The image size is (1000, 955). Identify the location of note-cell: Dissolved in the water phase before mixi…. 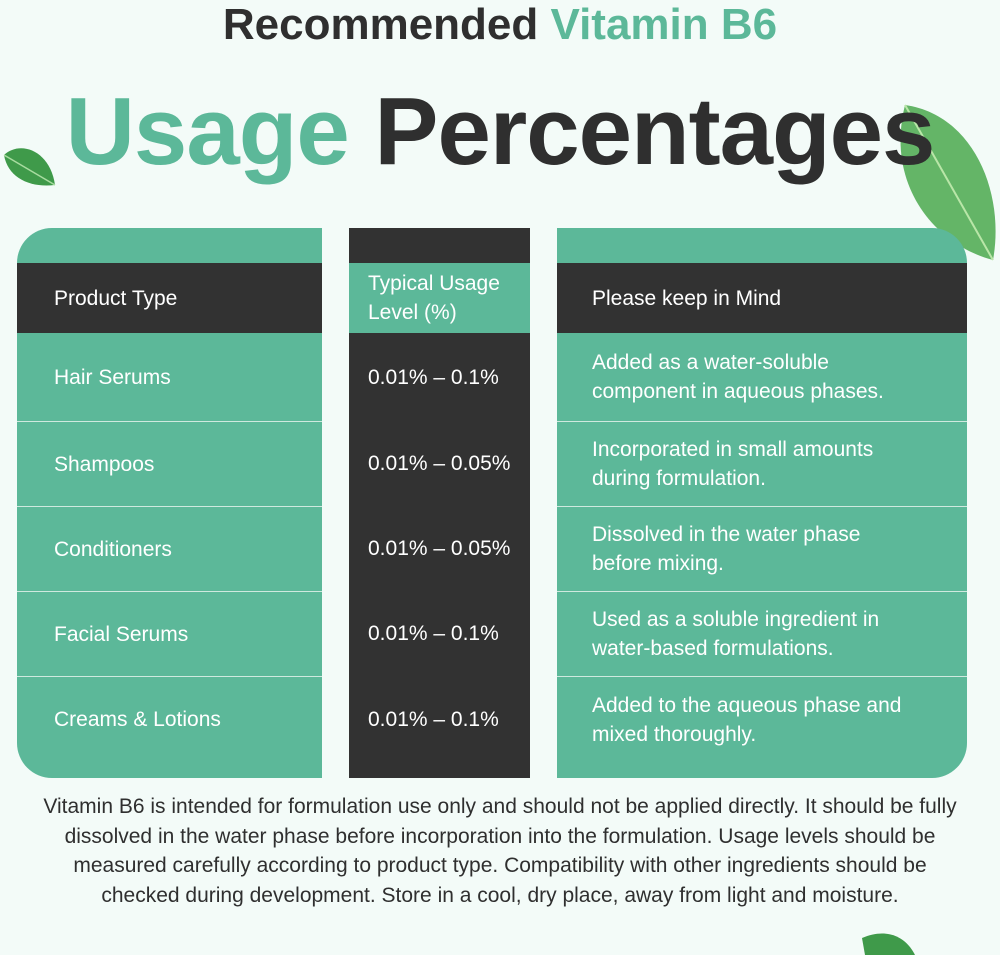
(762, 548).